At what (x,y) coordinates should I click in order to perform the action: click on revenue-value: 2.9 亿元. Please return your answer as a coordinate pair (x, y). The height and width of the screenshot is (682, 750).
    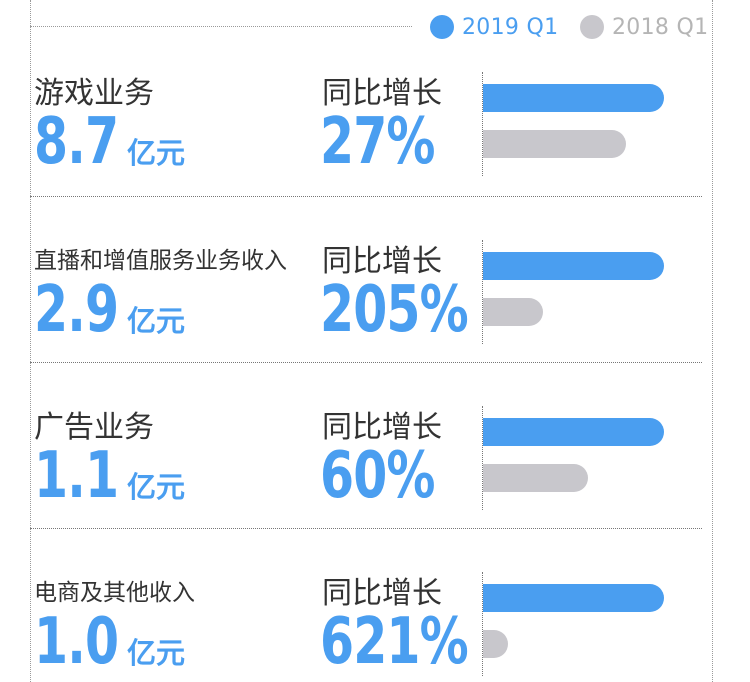
    Looking at the image, I should click on (109, 310).